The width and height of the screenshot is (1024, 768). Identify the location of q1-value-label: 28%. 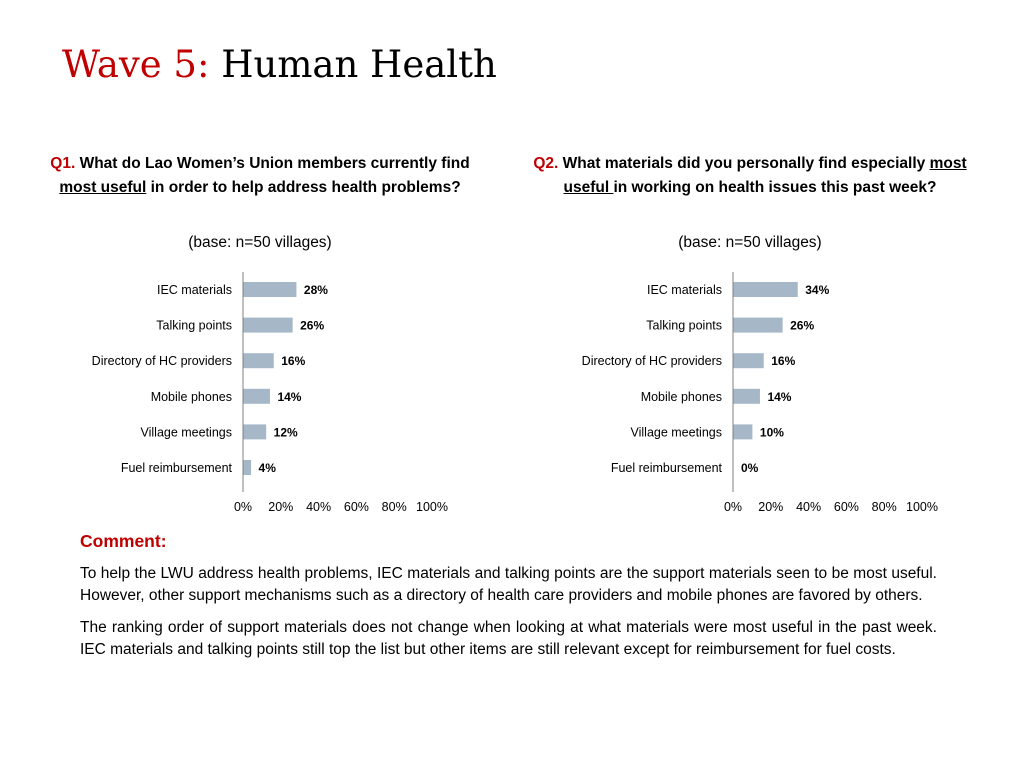
(316, 290).